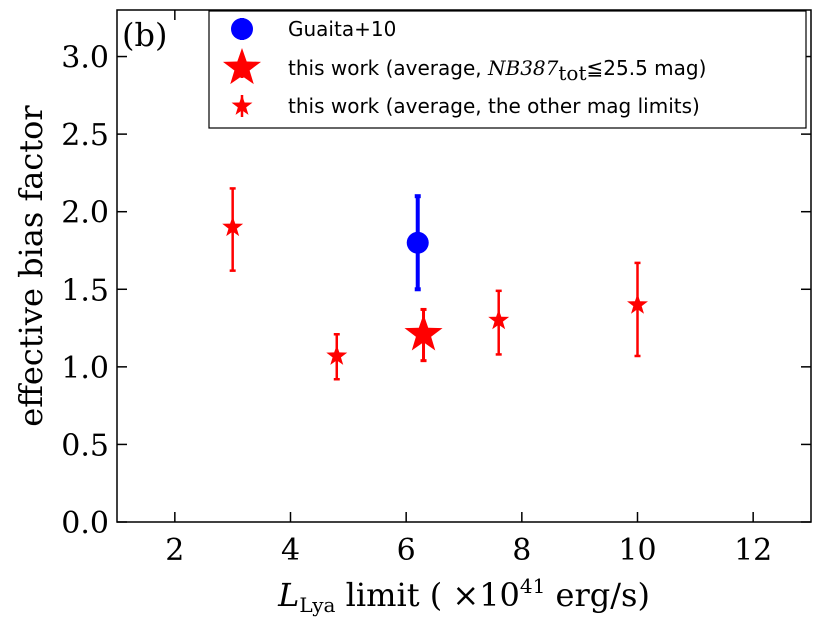 The height and width of the screenshot is (623, 830). What do you see at coordinates (427, 595) in the screenshot?
I see `x-axis-title-rest: limit ( ×10` at bounding box center [427, 595].